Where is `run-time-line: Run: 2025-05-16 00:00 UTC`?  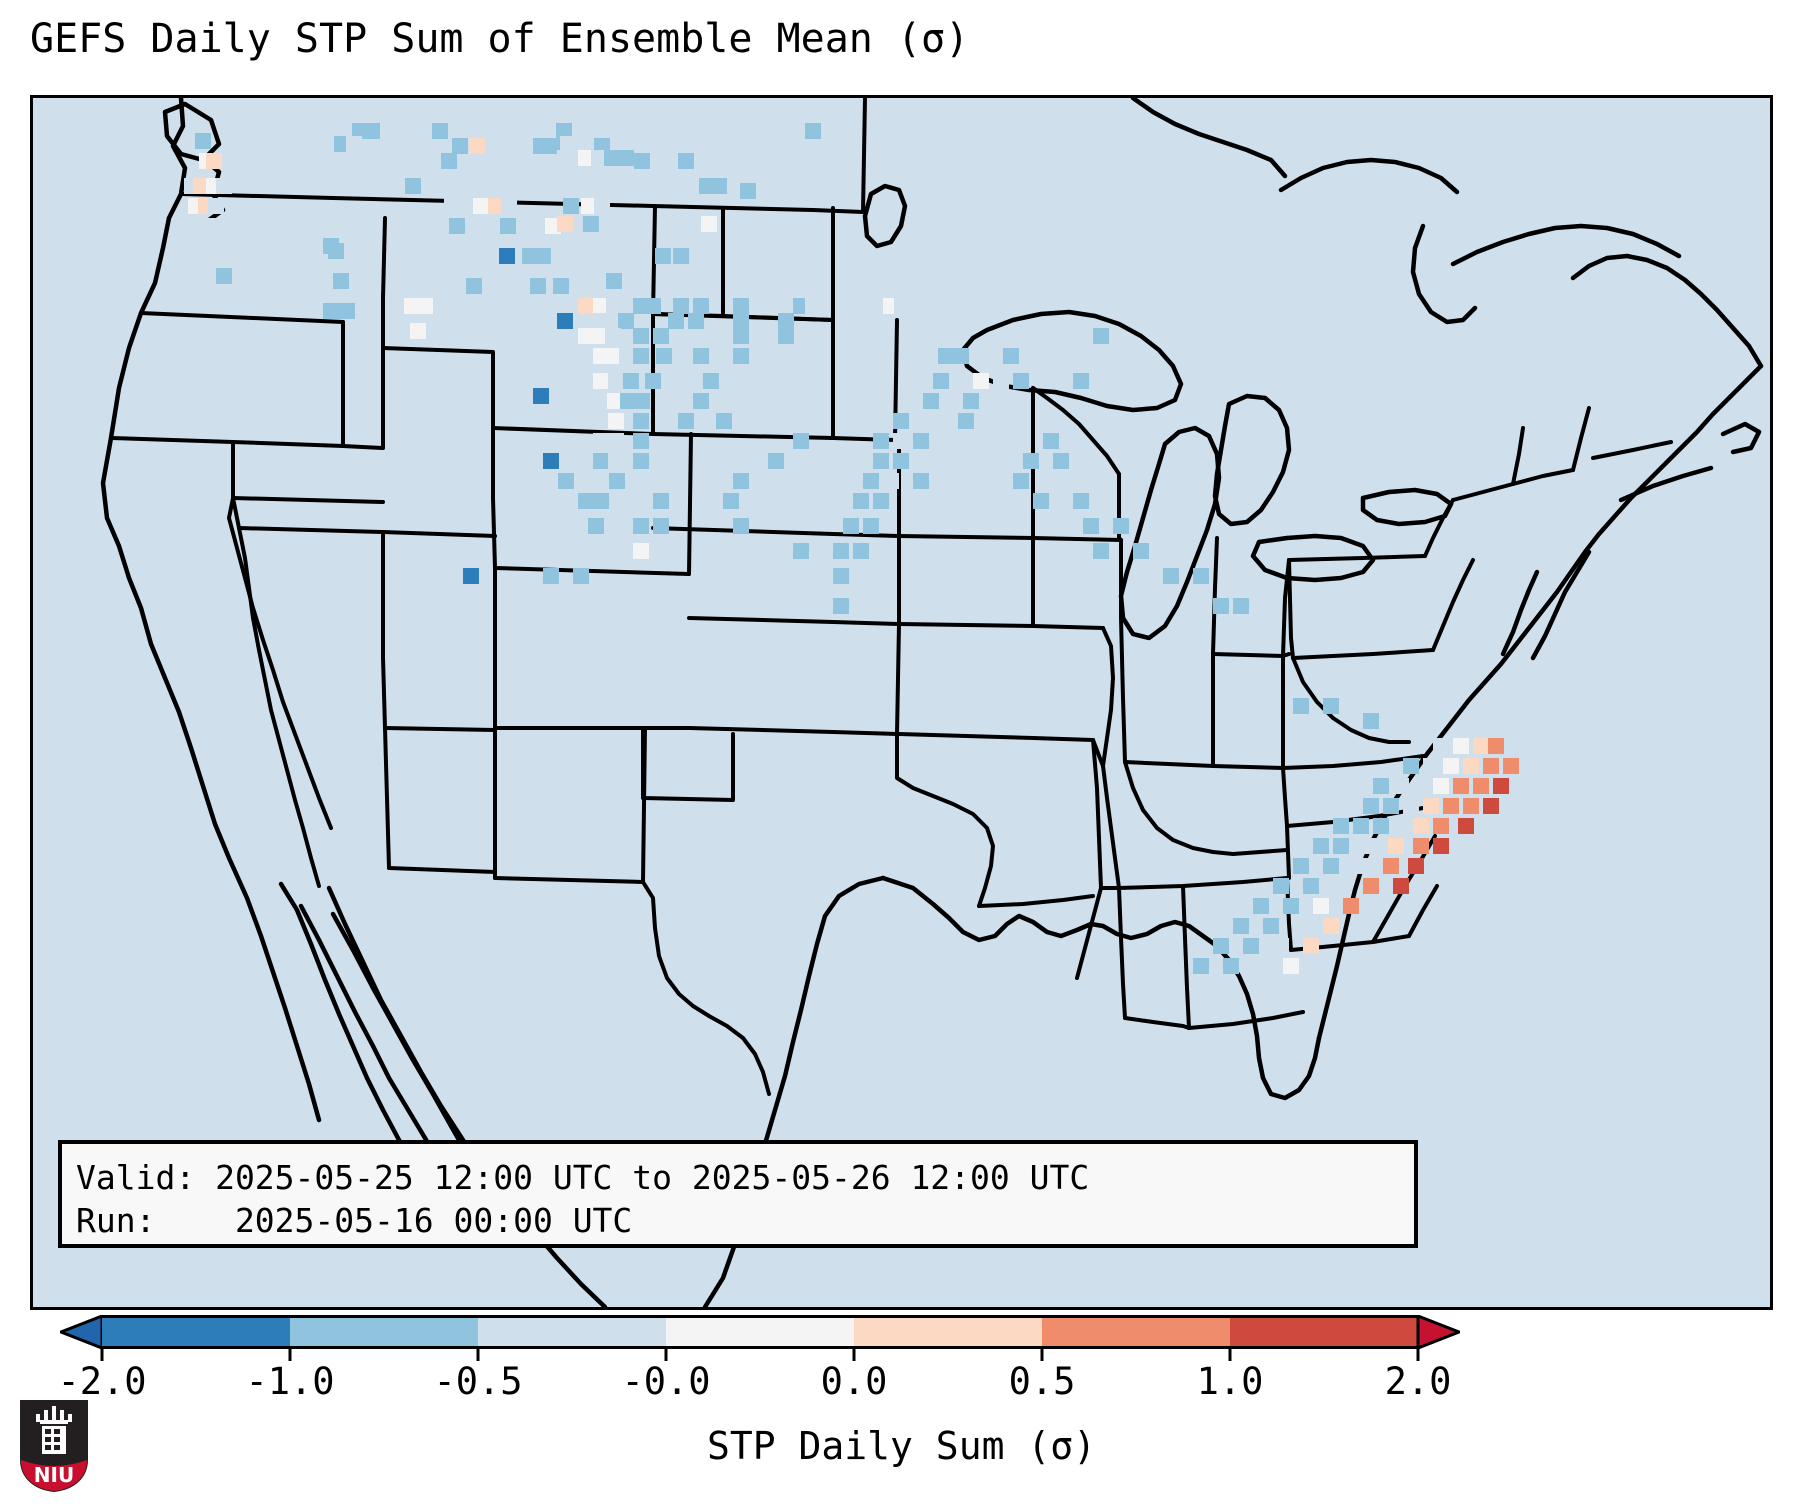
run-time-line: Run: 2025-05-16 00:00 UTC is located at coordinates (354, 1220).